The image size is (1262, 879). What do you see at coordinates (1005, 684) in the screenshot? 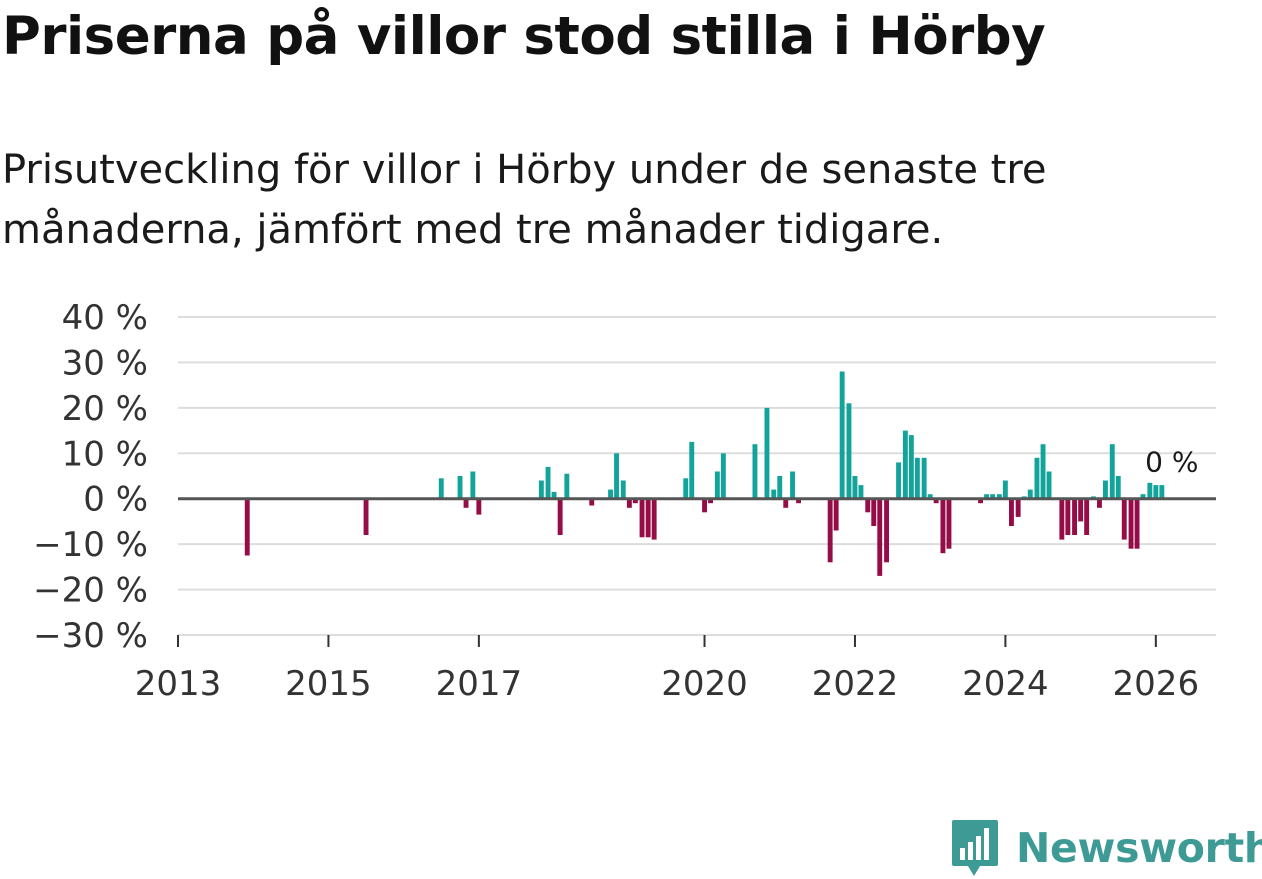
I see `x-tick-label: 2024` at bounding box center [1005, 684].